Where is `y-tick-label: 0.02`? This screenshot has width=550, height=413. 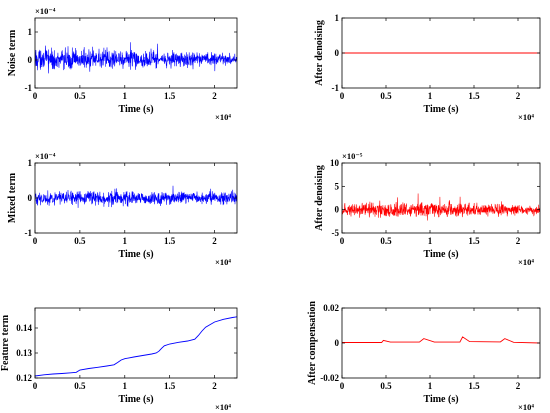
y-tick-label: 0.02 is located at coordinates (331, 308).